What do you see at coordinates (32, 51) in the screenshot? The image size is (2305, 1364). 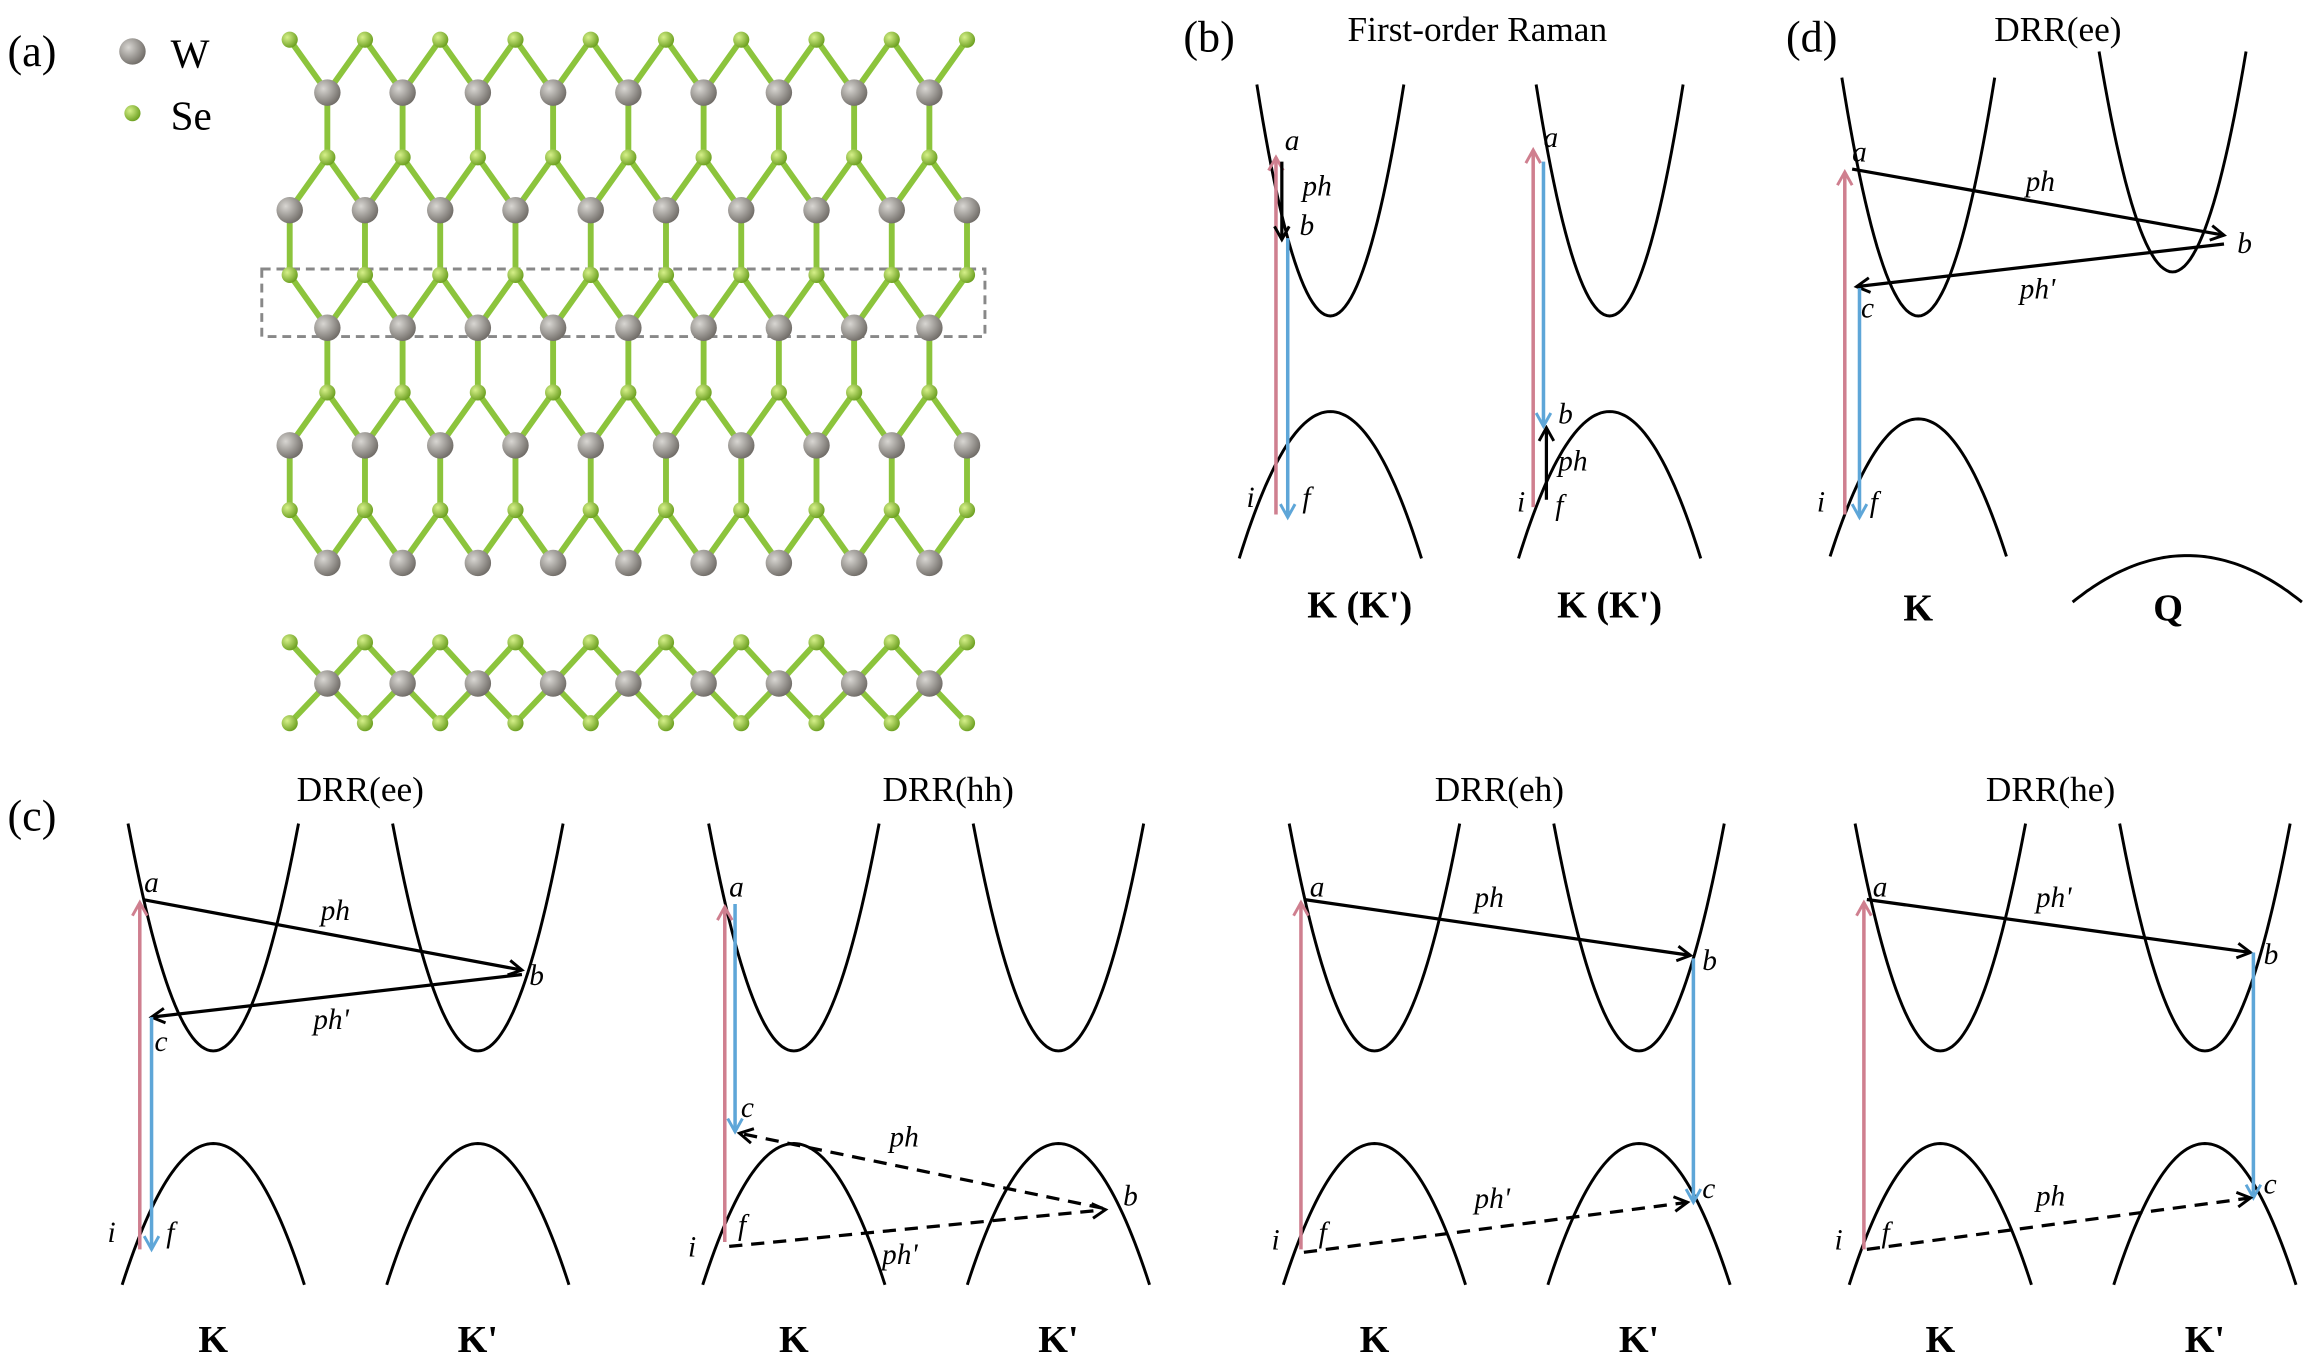 I see `panel-label: (a)` at bounding box center [32, 51].